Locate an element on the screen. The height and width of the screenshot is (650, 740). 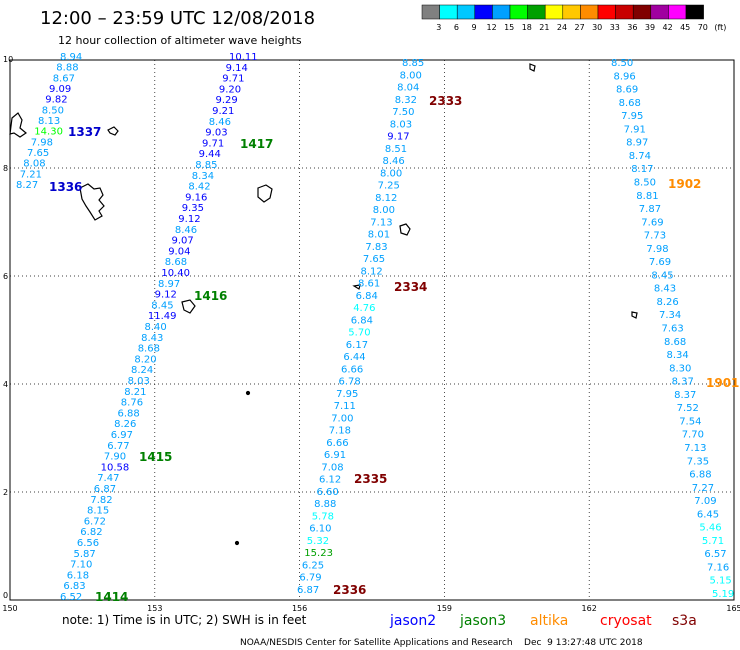
wave-height-value: 7.73 is located at coordinates (655, 236).